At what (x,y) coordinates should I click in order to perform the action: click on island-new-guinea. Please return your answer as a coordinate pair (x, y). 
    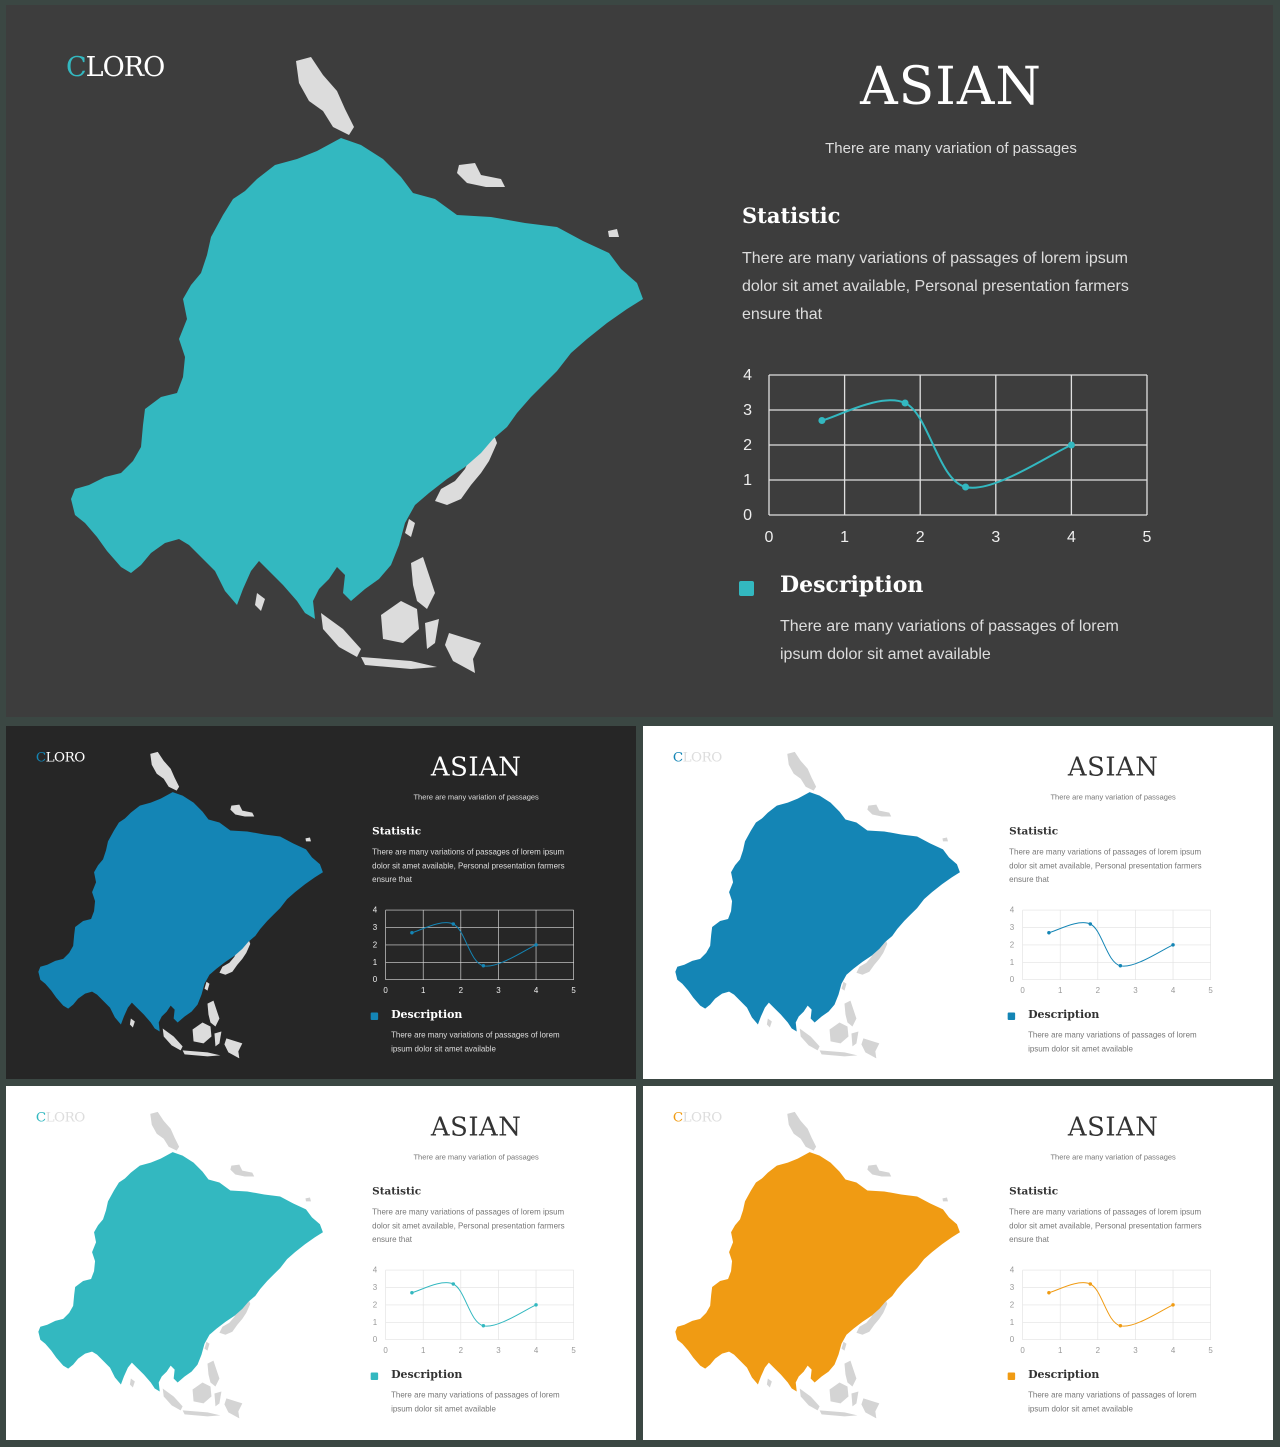
    Looking at the image, I should click on (233, 1048).